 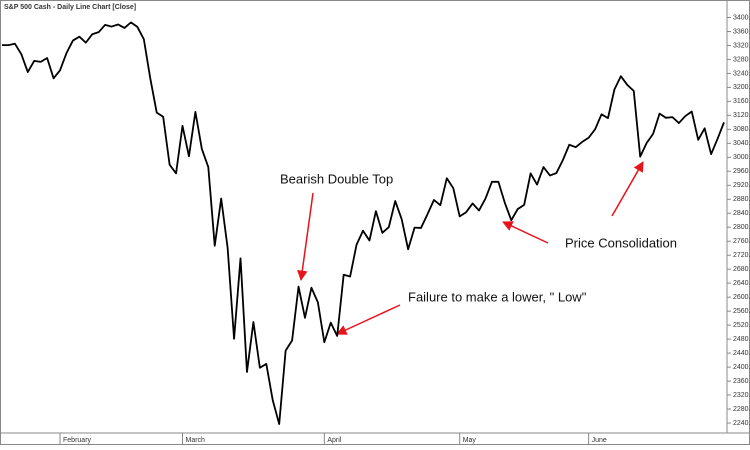 What do you see at coordinates (336, 178) in the screenshot?
I see `annotation: Bearish Double Top` at bounding box center [336, 178].